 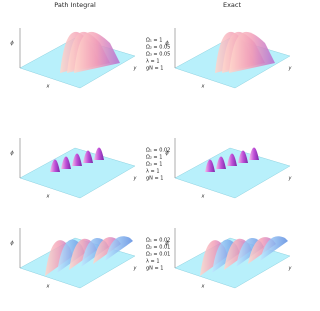 I want to click on parameter: Ω₃ = 0.05, so click(x=158, y=55).